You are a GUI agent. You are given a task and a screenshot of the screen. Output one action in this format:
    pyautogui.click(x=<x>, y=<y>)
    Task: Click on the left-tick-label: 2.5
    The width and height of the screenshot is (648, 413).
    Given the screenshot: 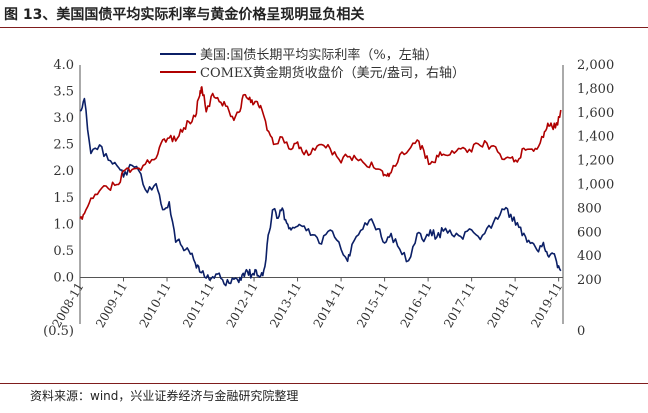 What is the action you would take?
    pyautogui.click(x=63, y=145)
    